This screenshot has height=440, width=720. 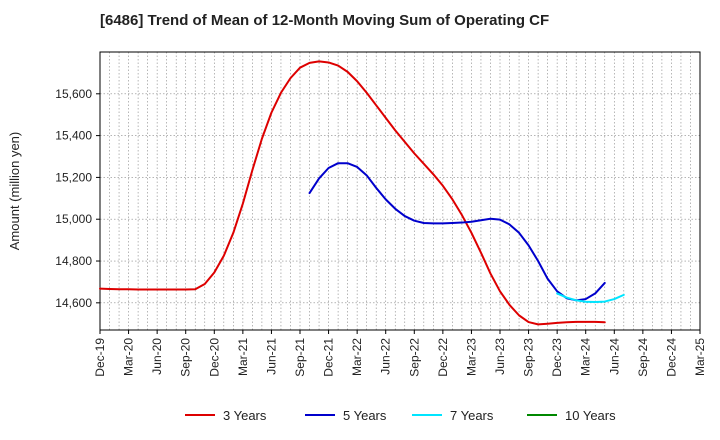 I want to click on y-axis-ticks: 14,600 14,800 15,000 15,200 15,400 15,600, so click(x=77, y=198).